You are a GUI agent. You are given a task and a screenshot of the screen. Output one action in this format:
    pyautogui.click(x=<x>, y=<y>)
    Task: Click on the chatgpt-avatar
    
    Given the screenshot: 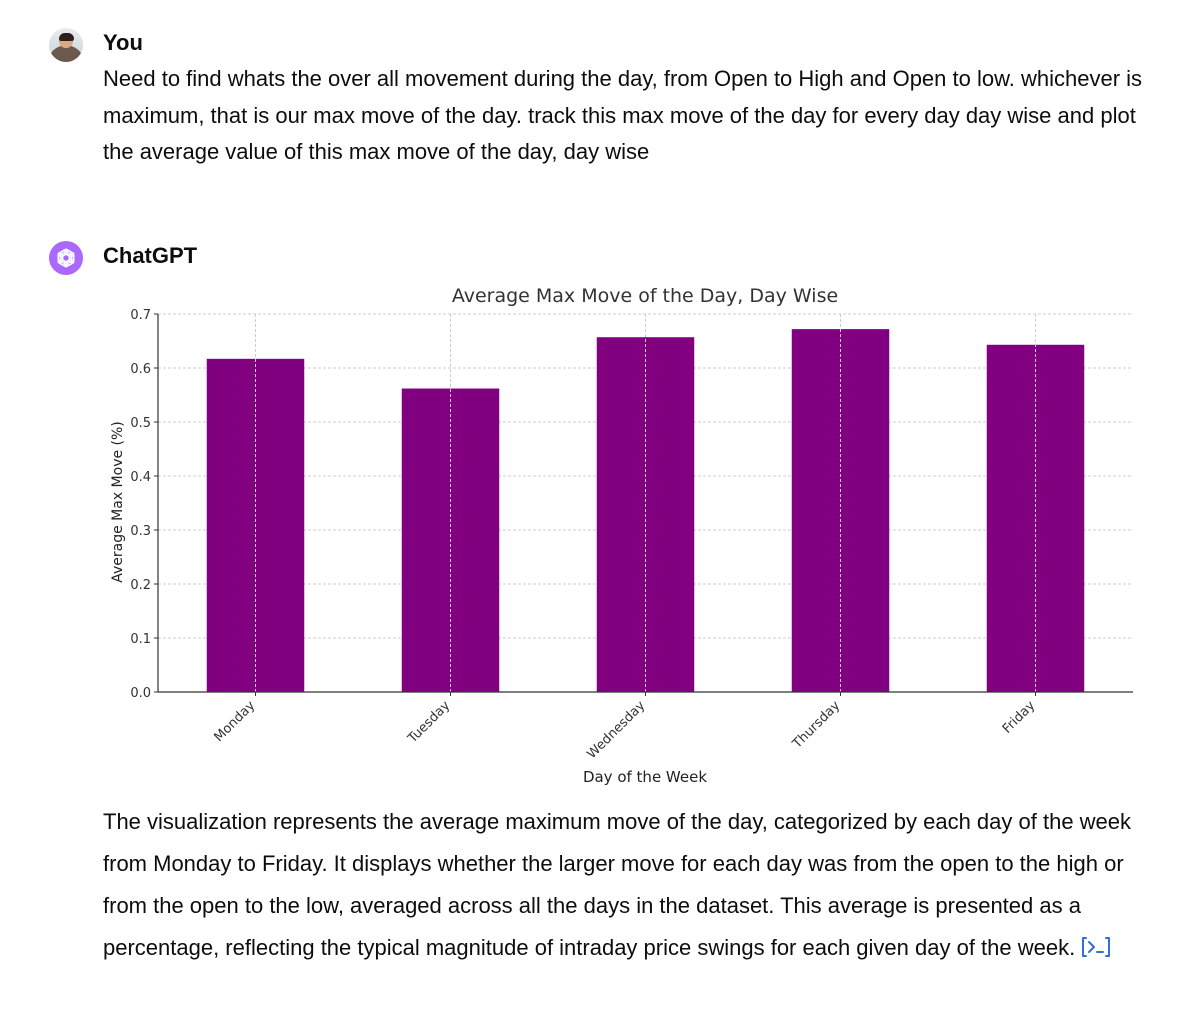 What is the action you would take?
    pyautogui.click(x=66, y=258)
    